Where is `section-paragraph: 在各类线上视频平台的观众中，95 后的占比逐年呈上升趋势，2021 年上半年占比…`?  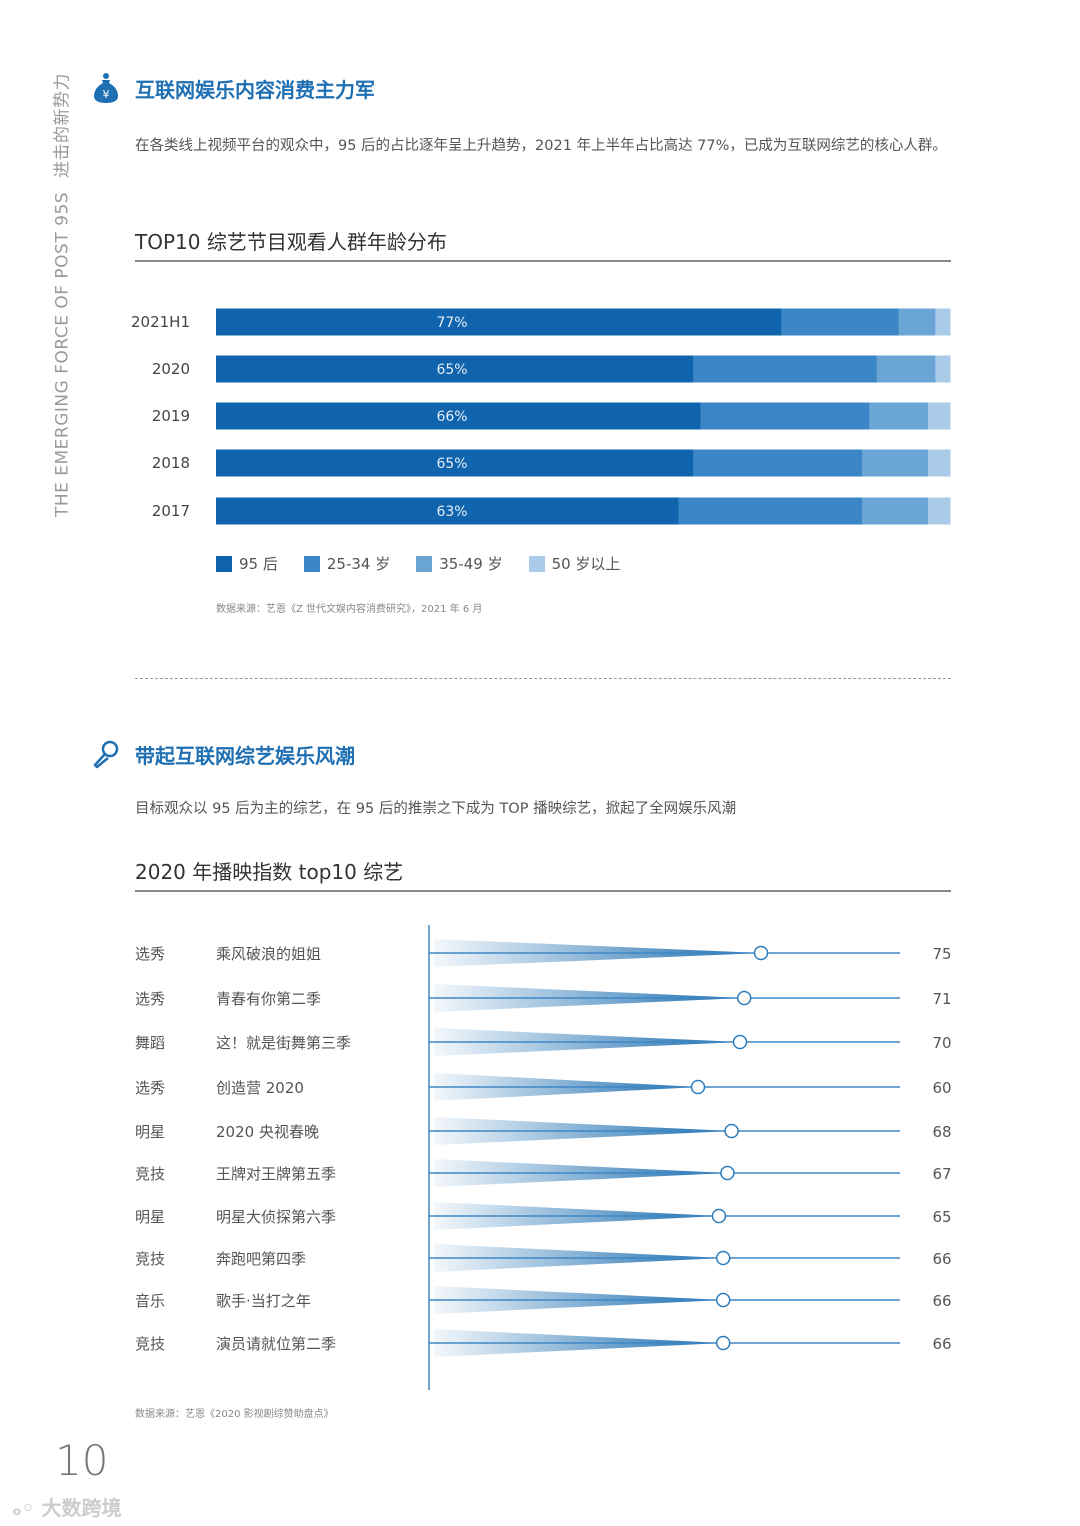
section-paragraph: 在各类线上视频平台的观众中，95 后的占比逐年呈上升趋势，2021 年上半年占比… is located at coordinates (541, 146).